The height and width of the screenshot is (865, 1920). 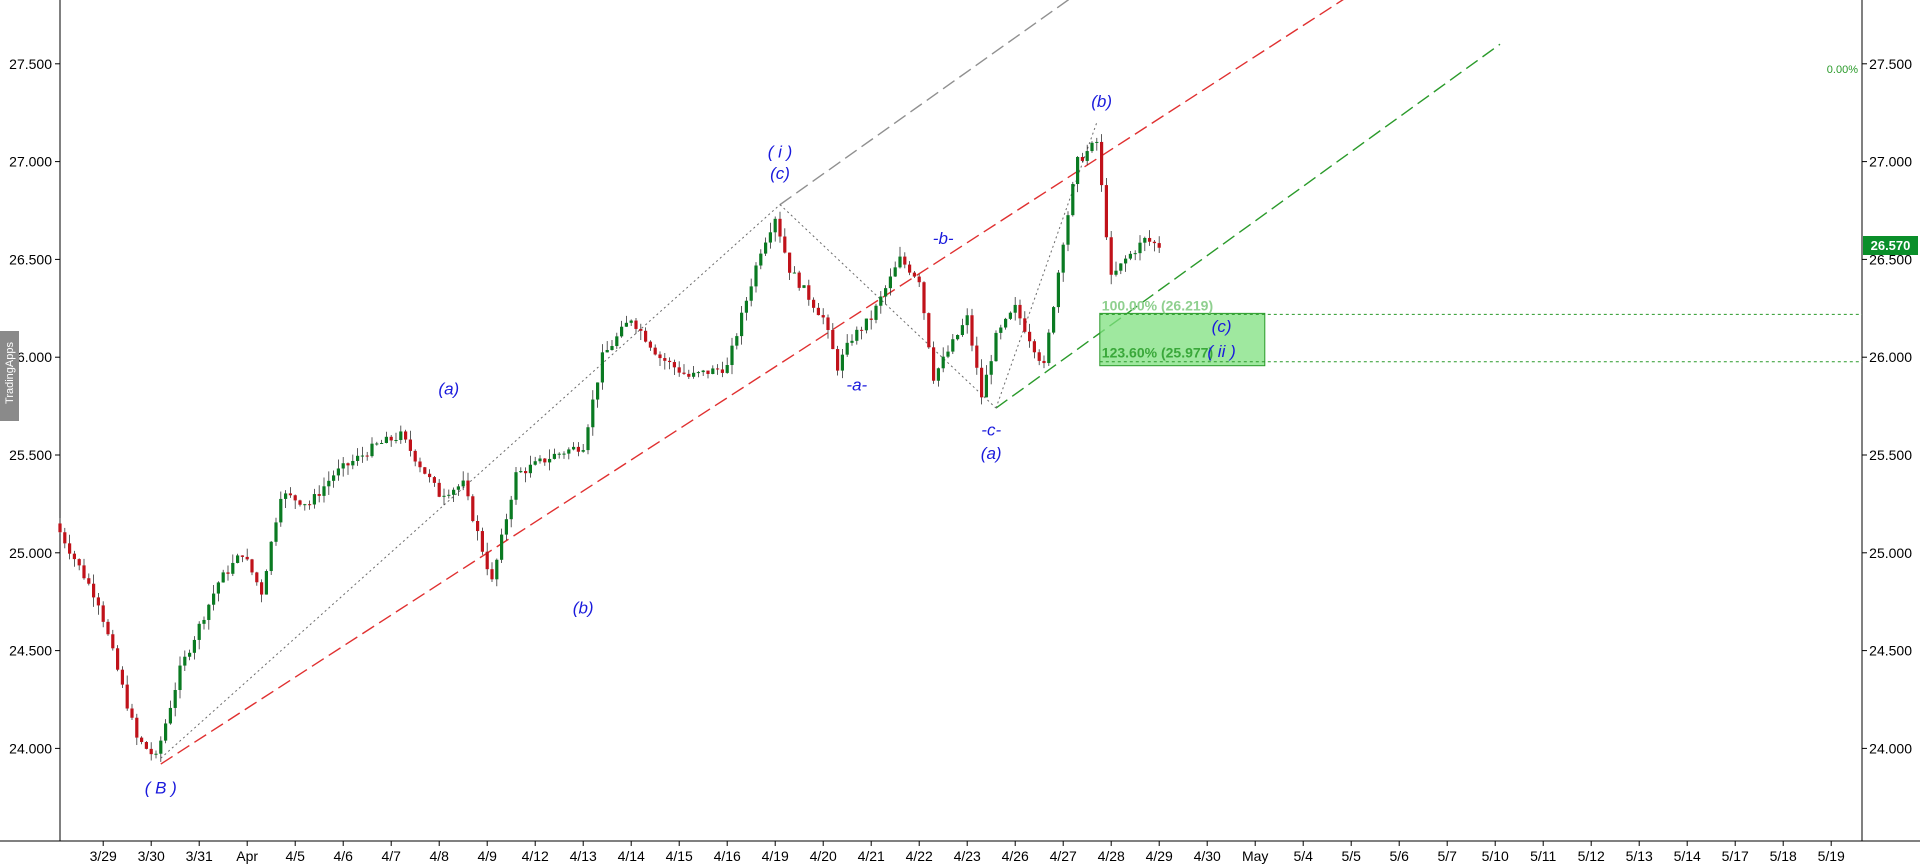 What do you see at coordinates (30, 651) in the screenshot?
I see `y-tick-label-left: 24.500` at bounding box center [30, 651].